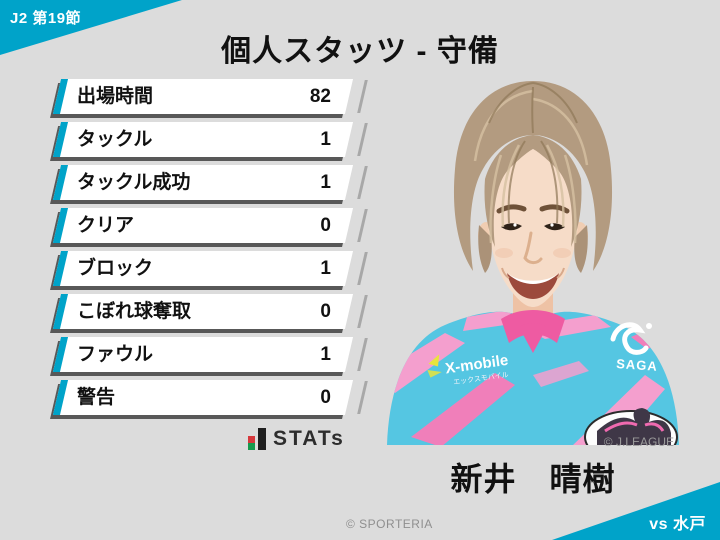 The width and height of the screenshot is (720, 540). Describe the element at coordinates (504, 253) in the screenshot. I see `left-cheek` at that location.